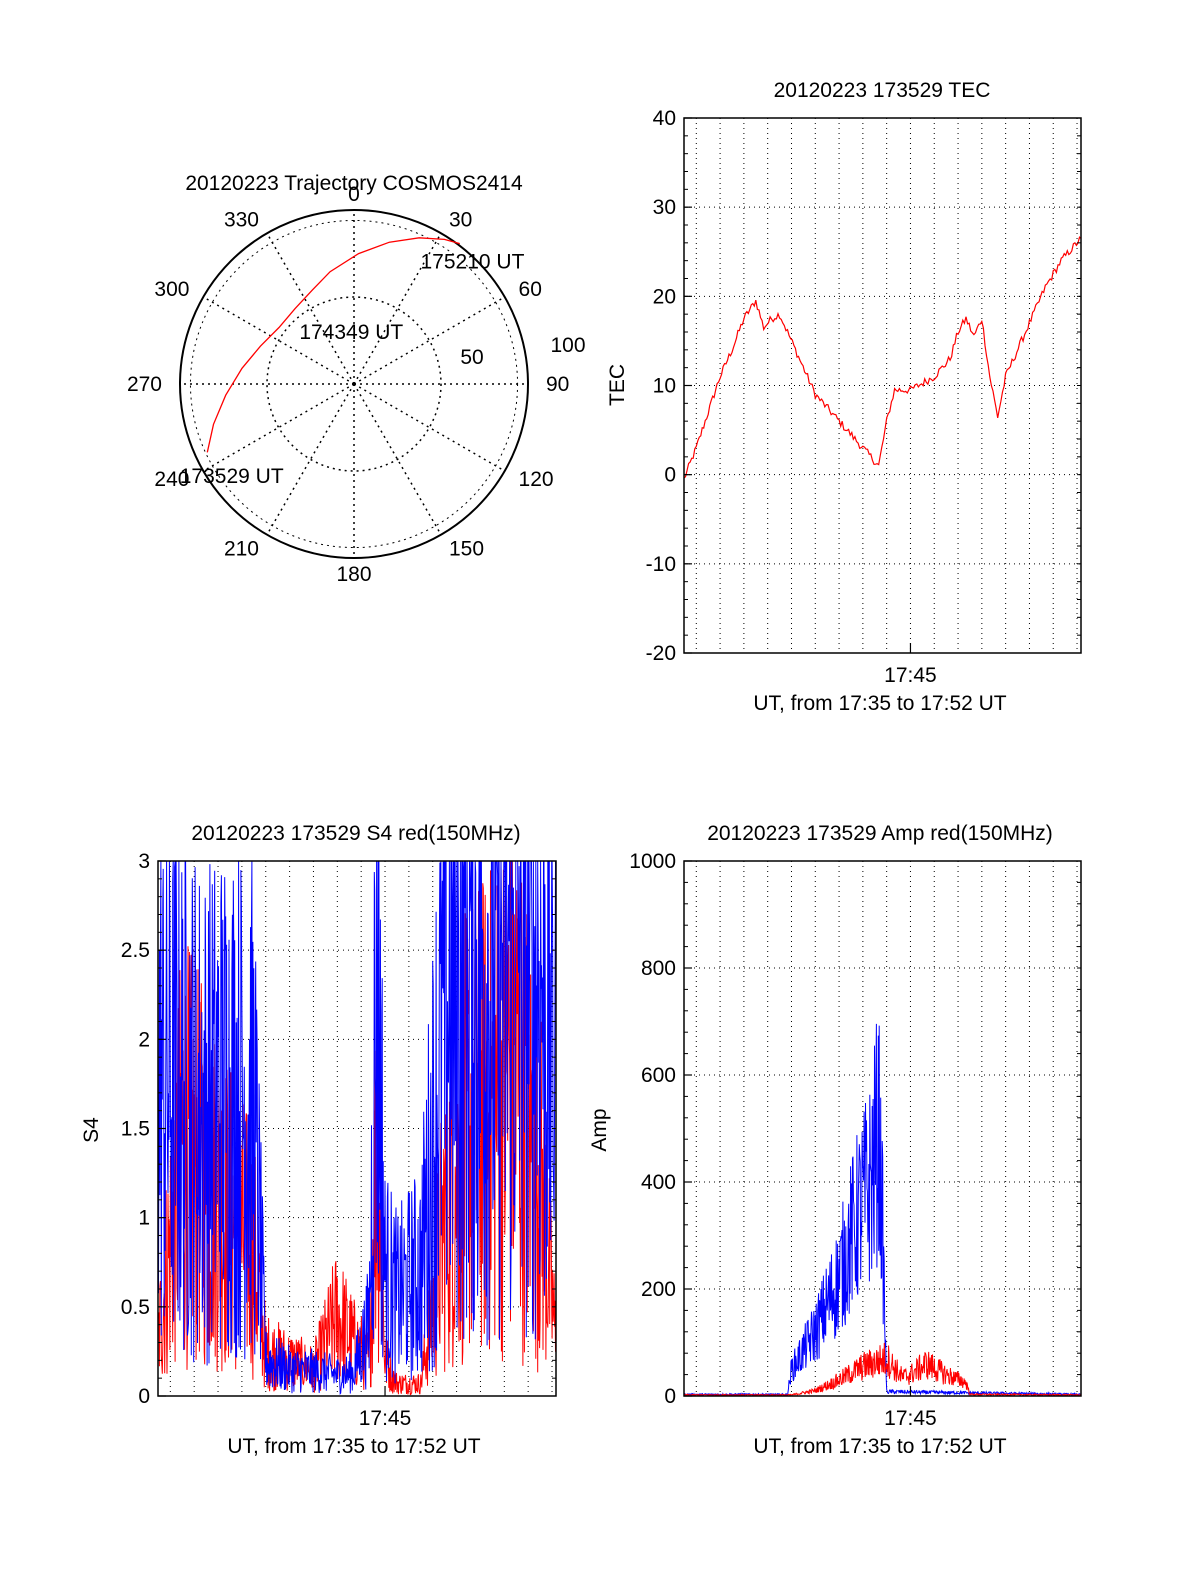 The width and height of the screenshot is (1200, 1575). I want to click on amp-gridlines, so click(882, 1128).